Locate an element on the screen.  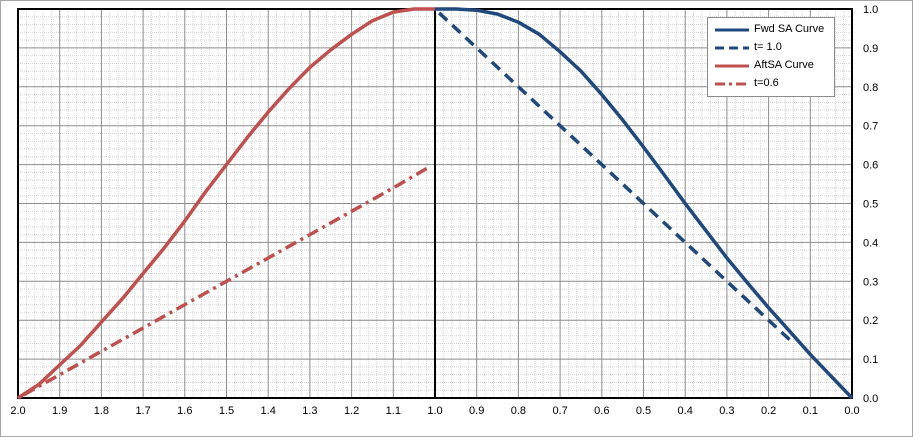
x-tick-label: 0.4 is located at coordinates (685, 411).